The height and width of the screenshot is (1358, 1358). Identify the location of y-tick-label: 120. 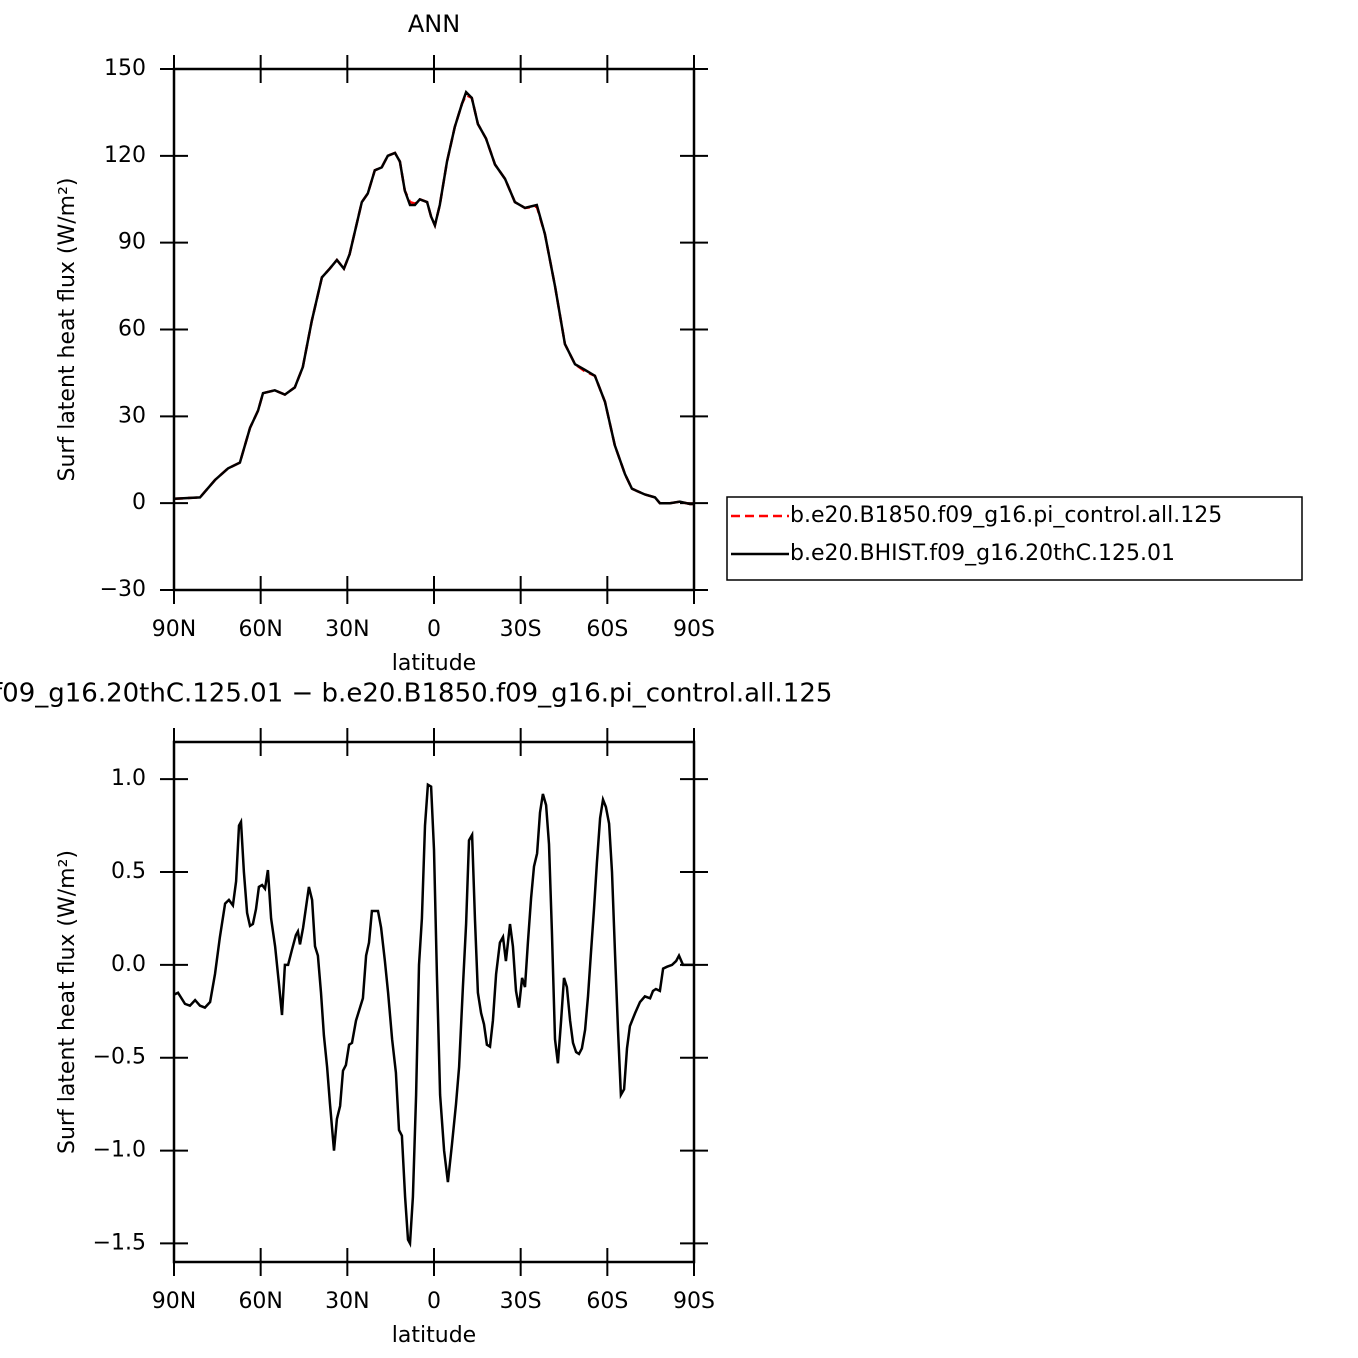
(125, 155).